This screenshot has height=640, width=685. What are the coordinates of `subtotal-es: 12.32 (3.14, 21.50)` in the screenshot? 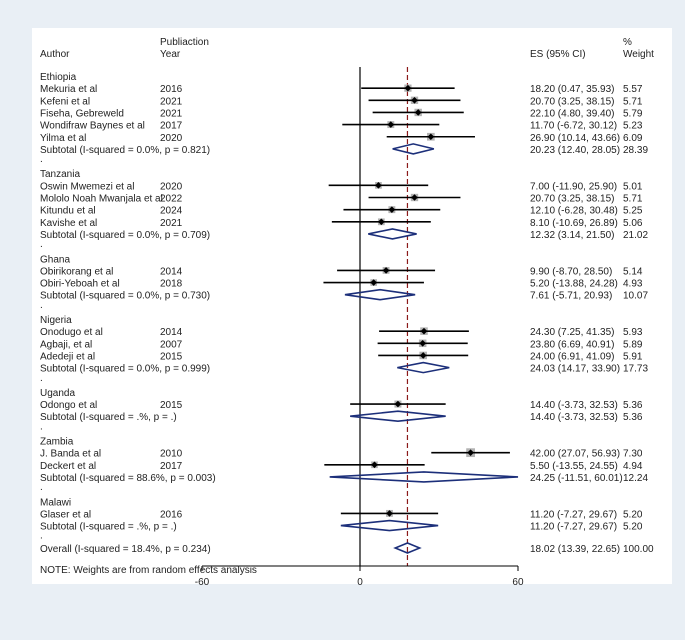 It's located at (572, 235).